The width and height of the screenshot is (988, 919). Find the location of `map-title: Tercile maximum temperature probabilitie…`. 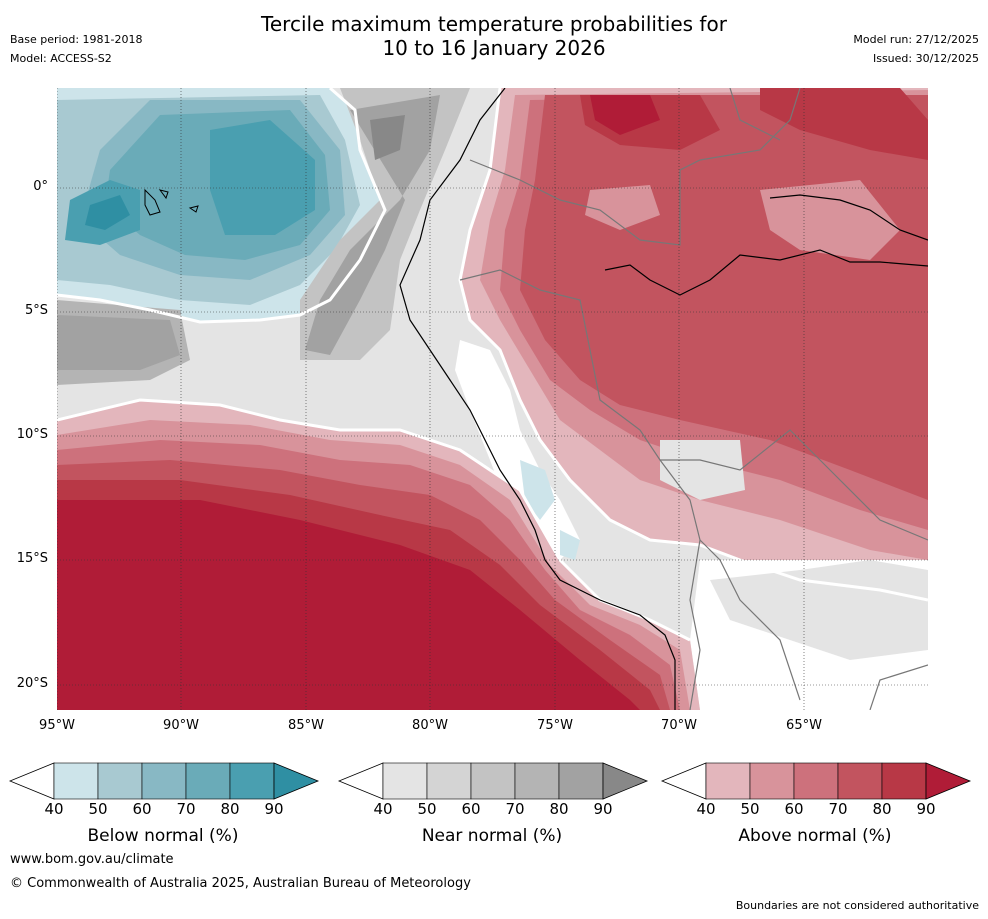

map-title: Tercile maximum temperature probabilitie… is located at coordinates (494, 36).